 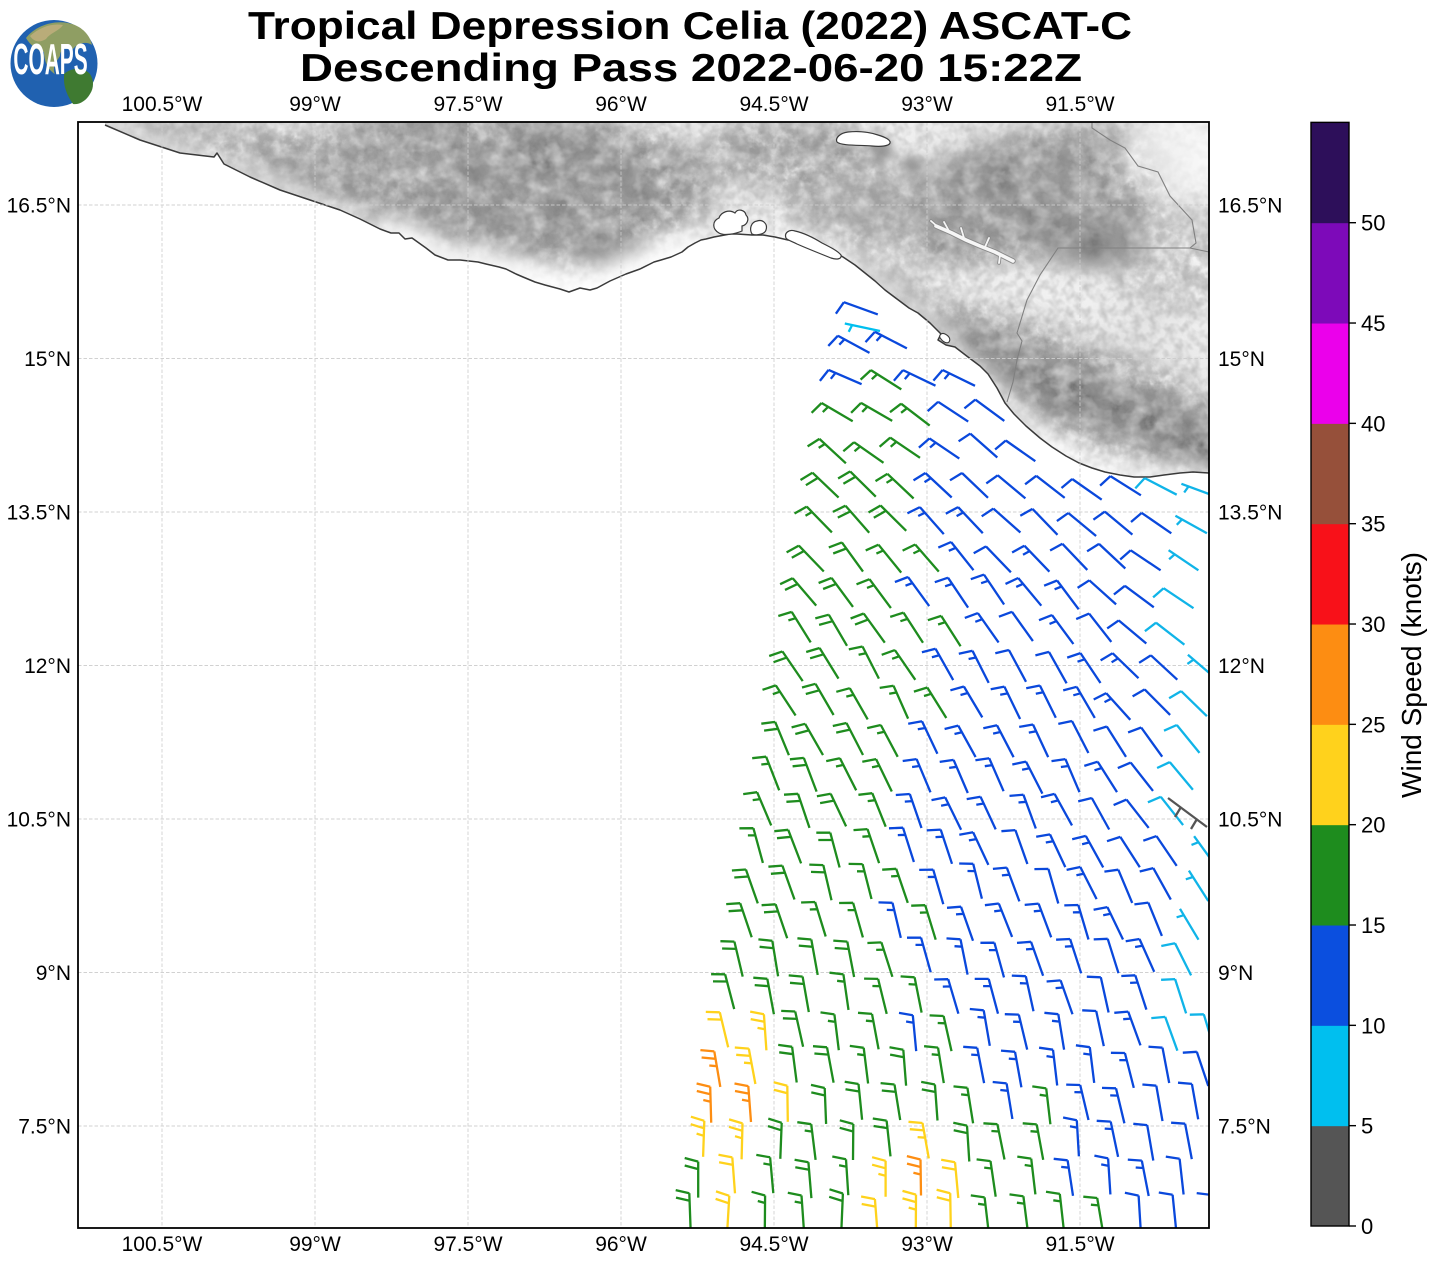 What do you see at coordinates (1373, 223) in the screenshot?
I see `svg-text: 50` at bounding box center [1373, 223].